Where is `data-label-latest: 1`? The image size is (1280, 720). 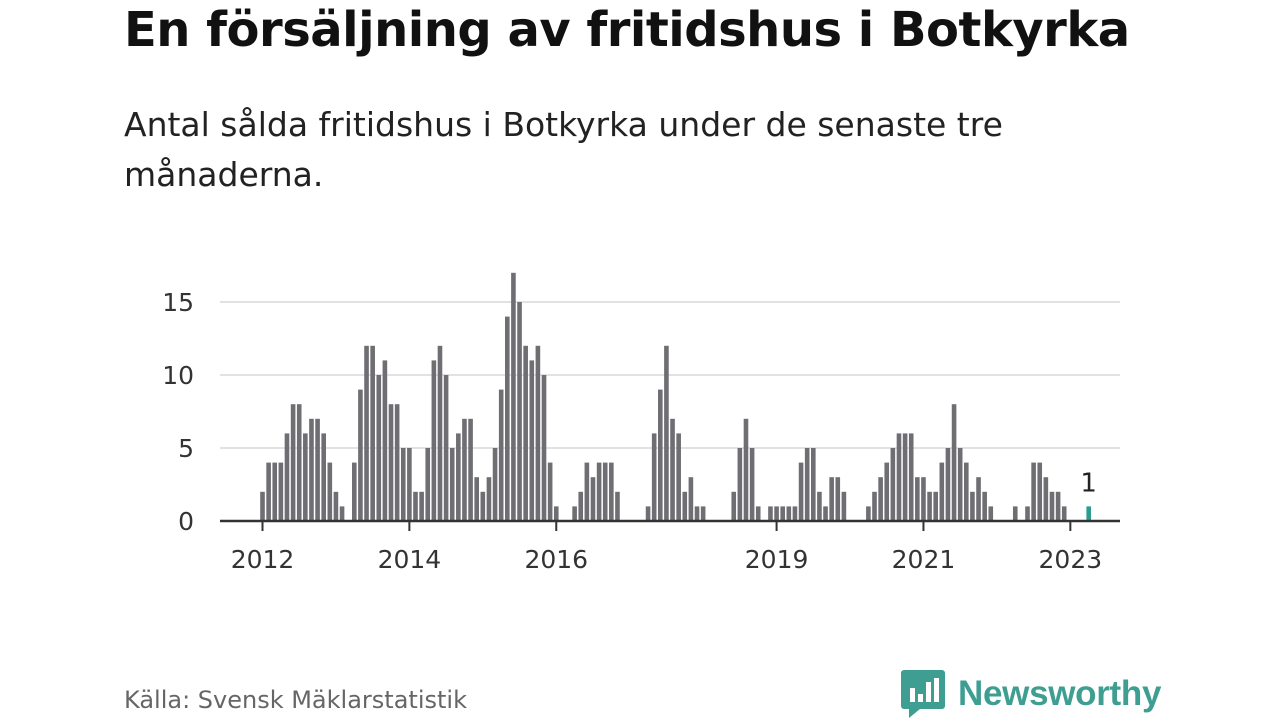 data-label-latest: 1 is located at coordinates (1088, 483).